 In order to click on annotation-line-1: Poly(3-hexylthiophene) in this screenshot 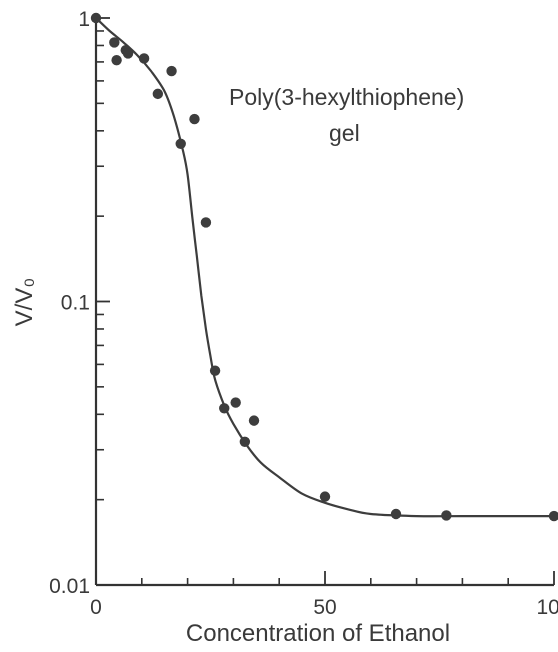, I will do `click(346, 97)`.